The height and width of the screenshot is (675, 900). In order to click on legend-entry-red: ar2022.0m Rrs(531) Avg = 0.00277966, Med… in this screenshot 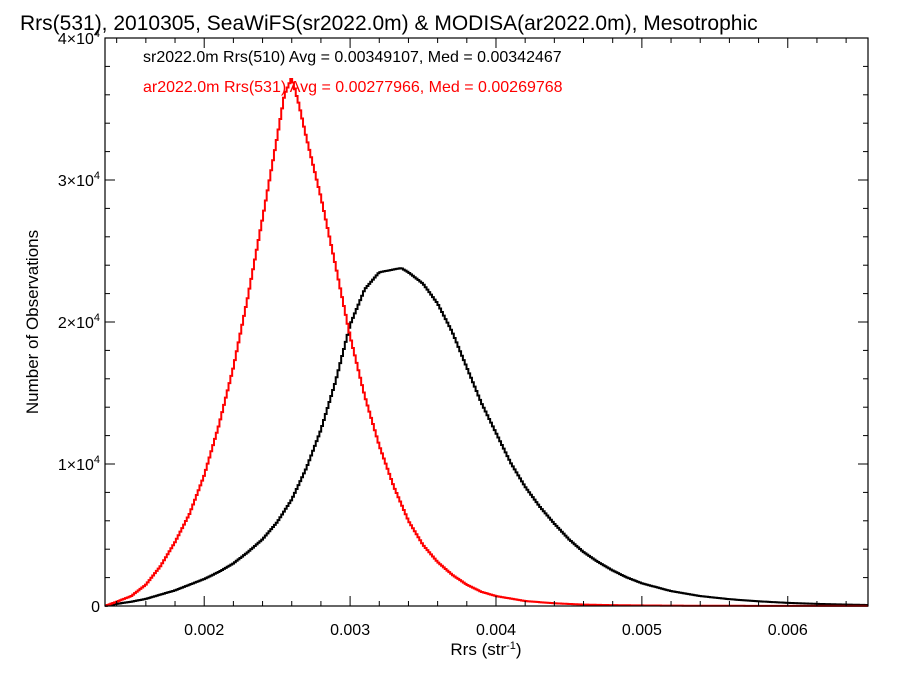, I will do `click(353, 87)`.